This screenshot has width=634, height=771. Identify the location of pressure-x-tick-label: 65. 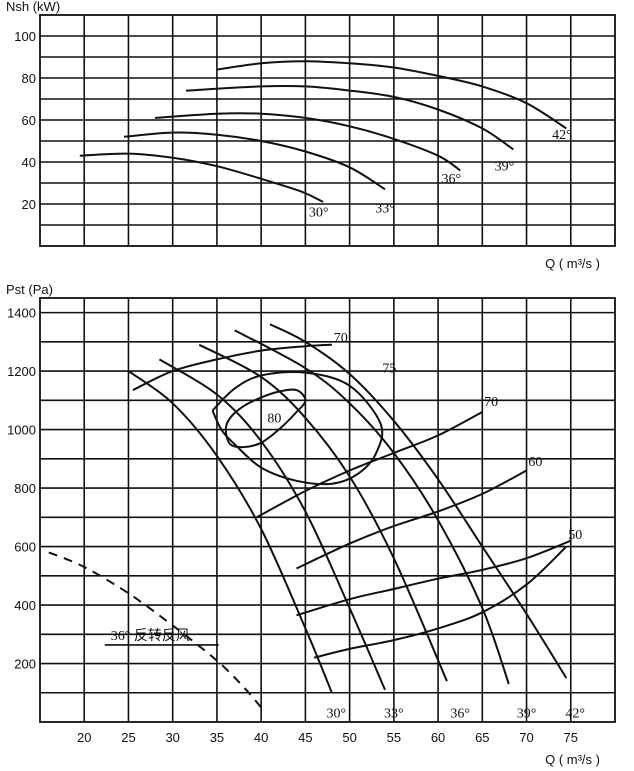
(482, 737).